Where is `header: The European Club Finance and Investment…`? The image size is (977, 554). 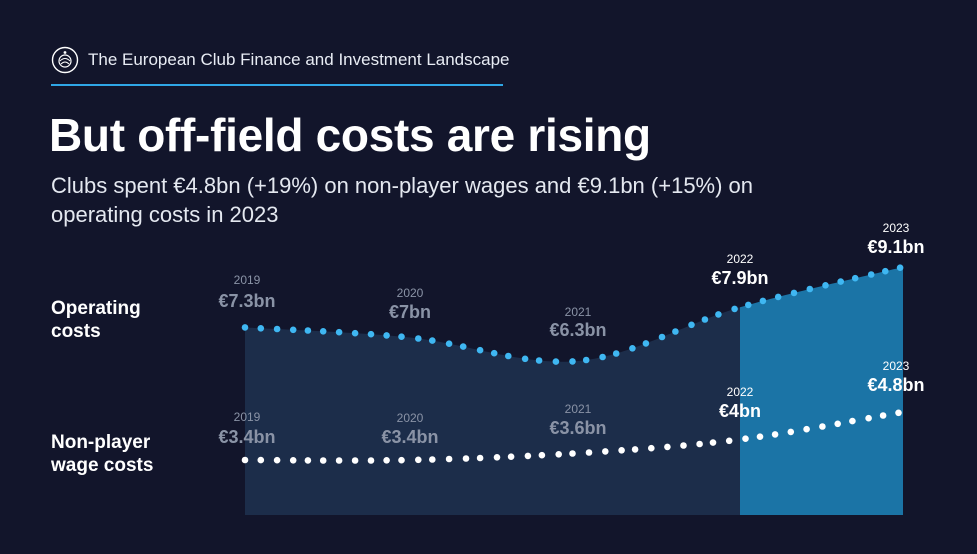 header: The European Club Finance and Investment… is located at coordinates (280, 60).